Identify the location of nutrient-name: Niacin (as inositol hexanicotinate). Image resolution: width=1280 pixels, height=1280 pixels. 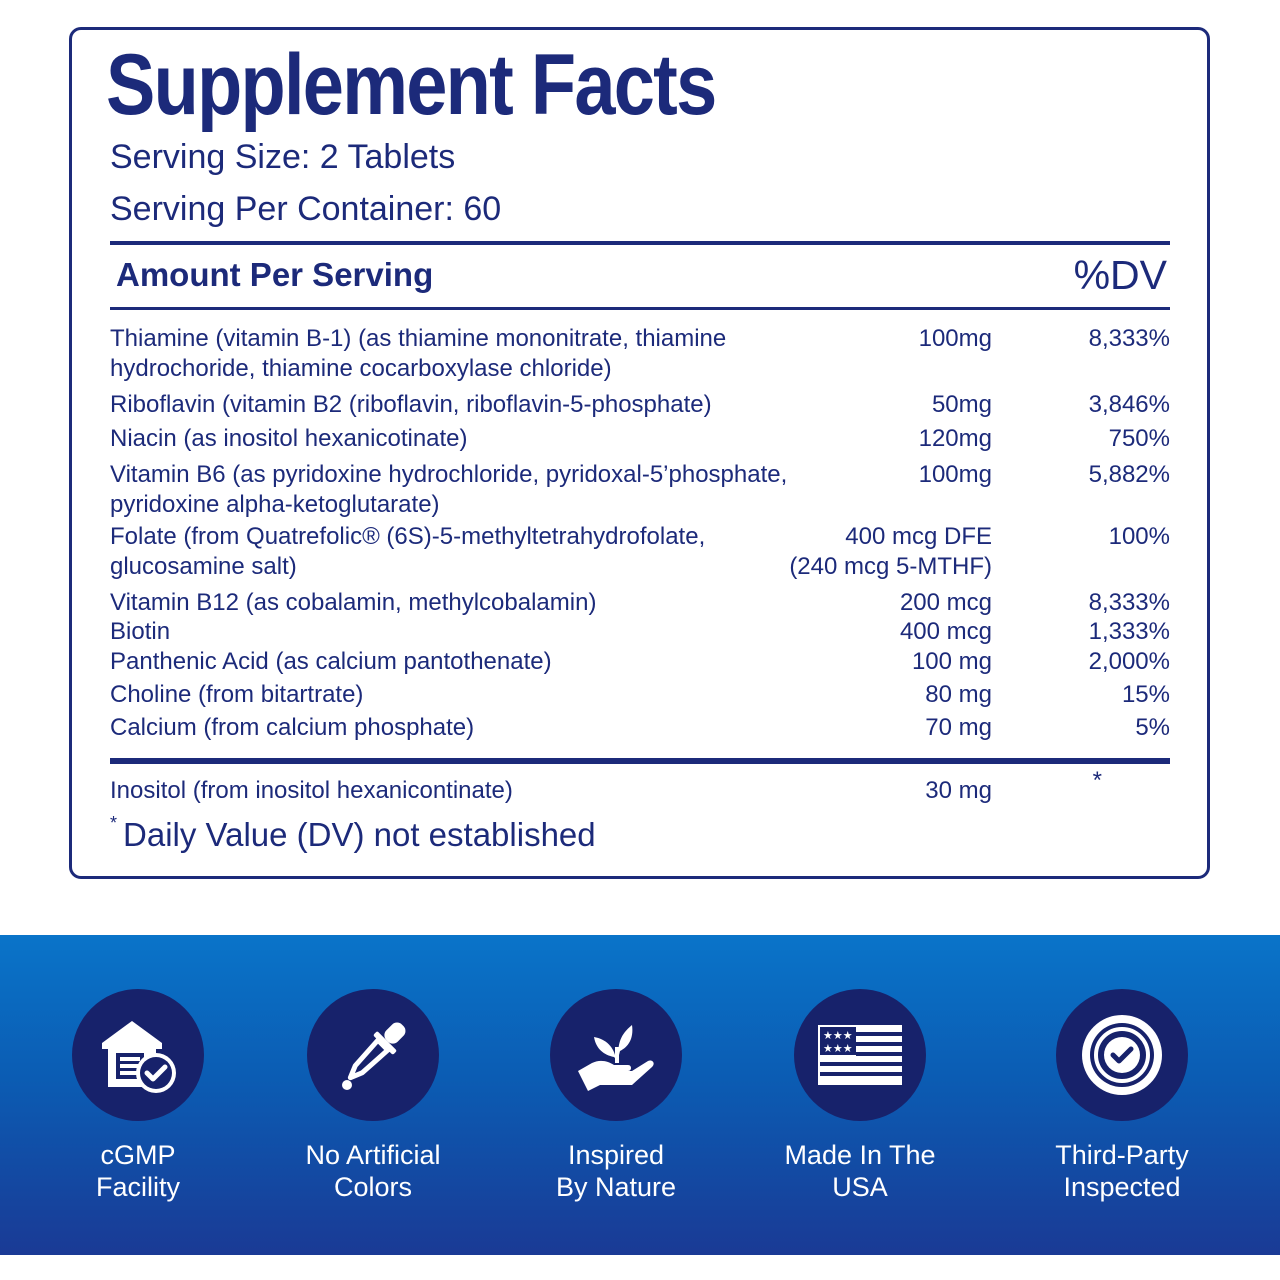
(289, 438).